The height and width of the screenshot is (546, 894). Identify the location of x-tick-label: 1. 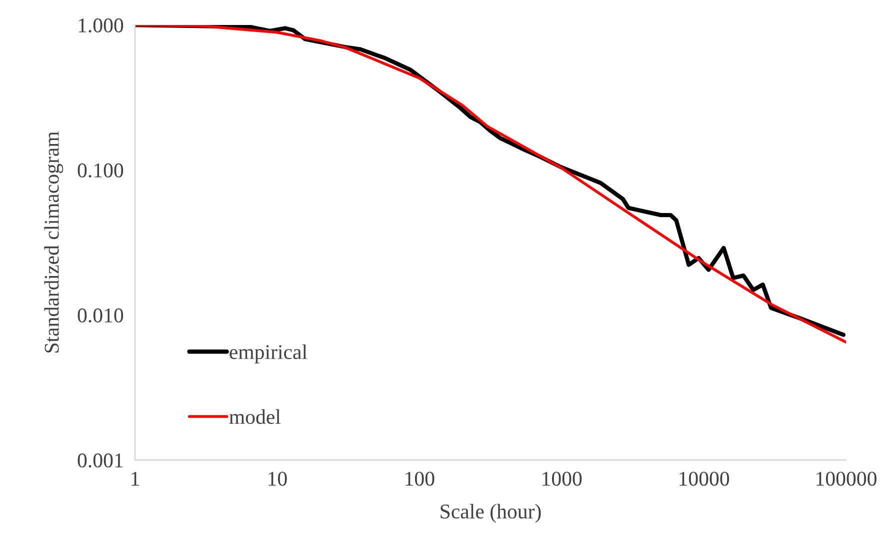
(135, 479).